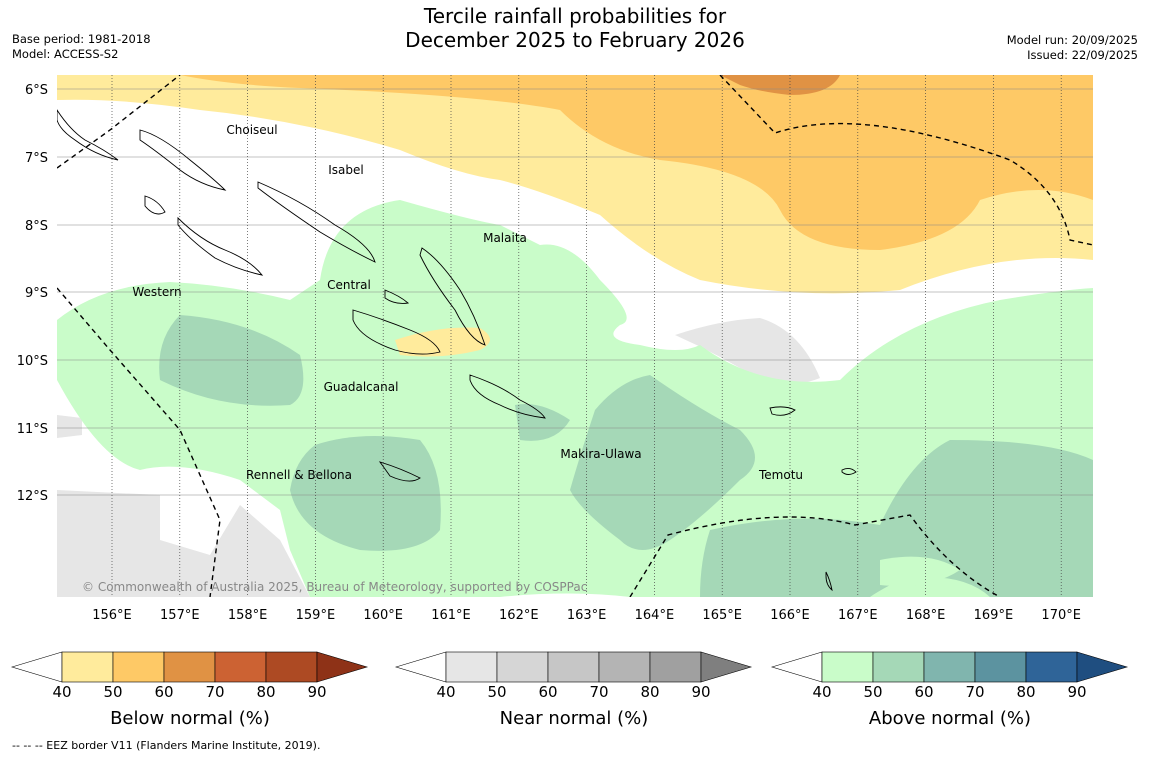 The height and width of the screenshot is (758, 1150). I want to click on lon-label: 157°E, so click(180, 615).